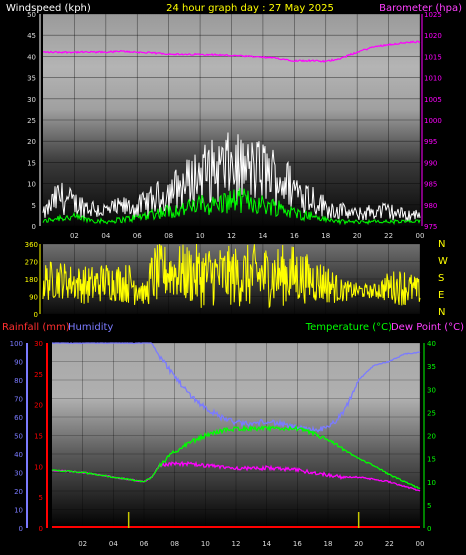 The height and width of the screenshot is (555, 466). Describe the element at coordinates (348, 327) in the screenshot. I see `temperature-axis-title: Temperature (°C)` at that location.